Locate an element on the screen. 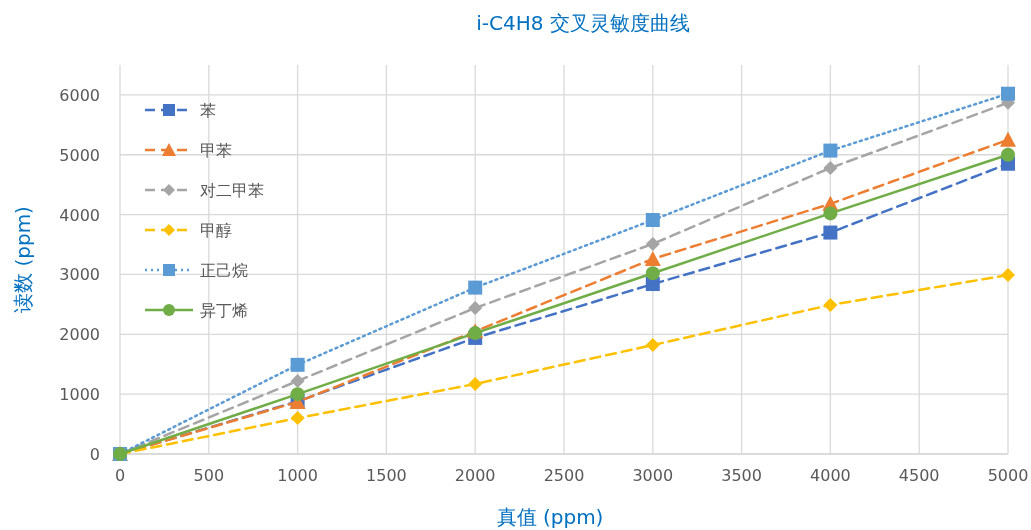 Image resolution: width=1031 pixels, height=530 pixels. x-tick-label: 1500 is located at coordinates (386, 475).